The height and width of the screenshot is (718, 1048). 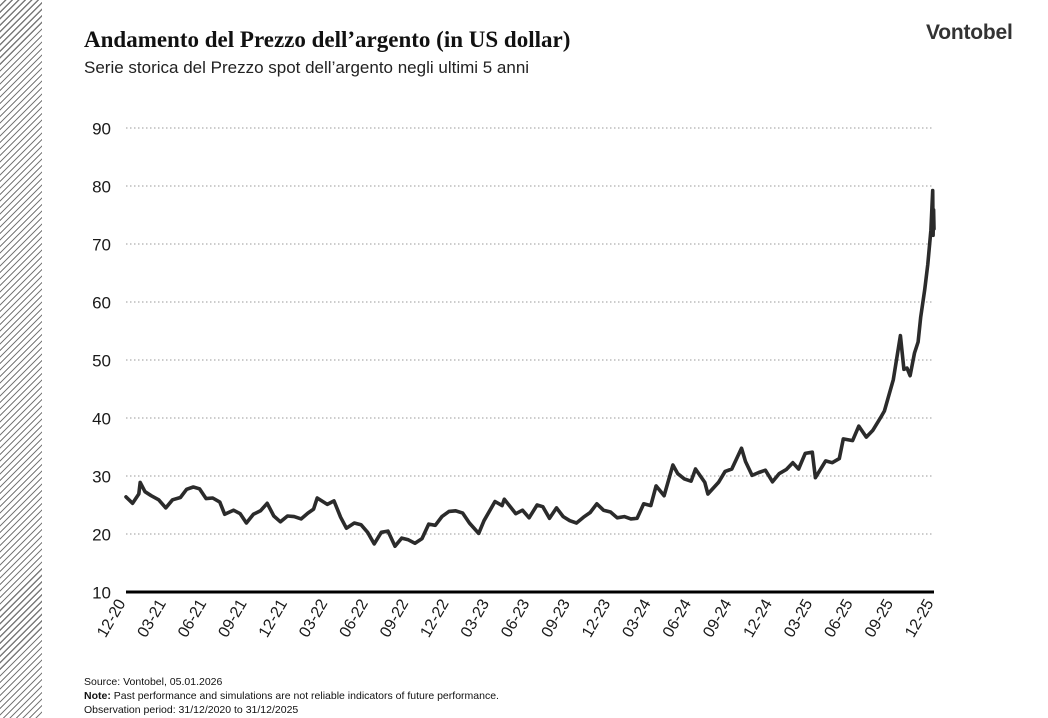 I want to click on source-text: Source: Vontobel, 05.01.2026, so click(x=153, y=682).